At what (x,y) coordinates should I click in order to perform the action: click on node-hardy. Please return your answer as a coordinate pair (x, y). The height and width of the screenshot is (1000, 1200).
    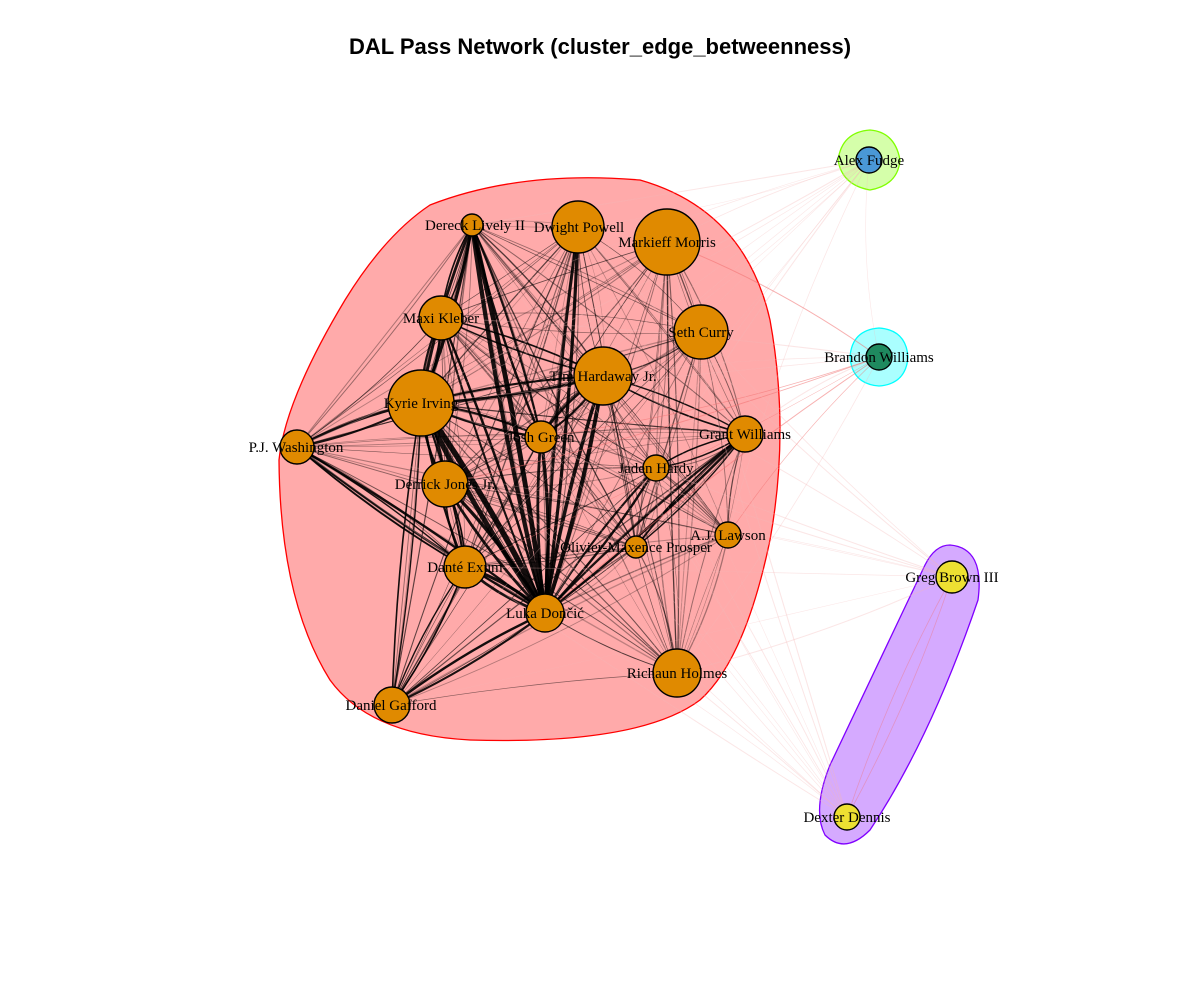
    Looking at the image, I should click on (656, 468).